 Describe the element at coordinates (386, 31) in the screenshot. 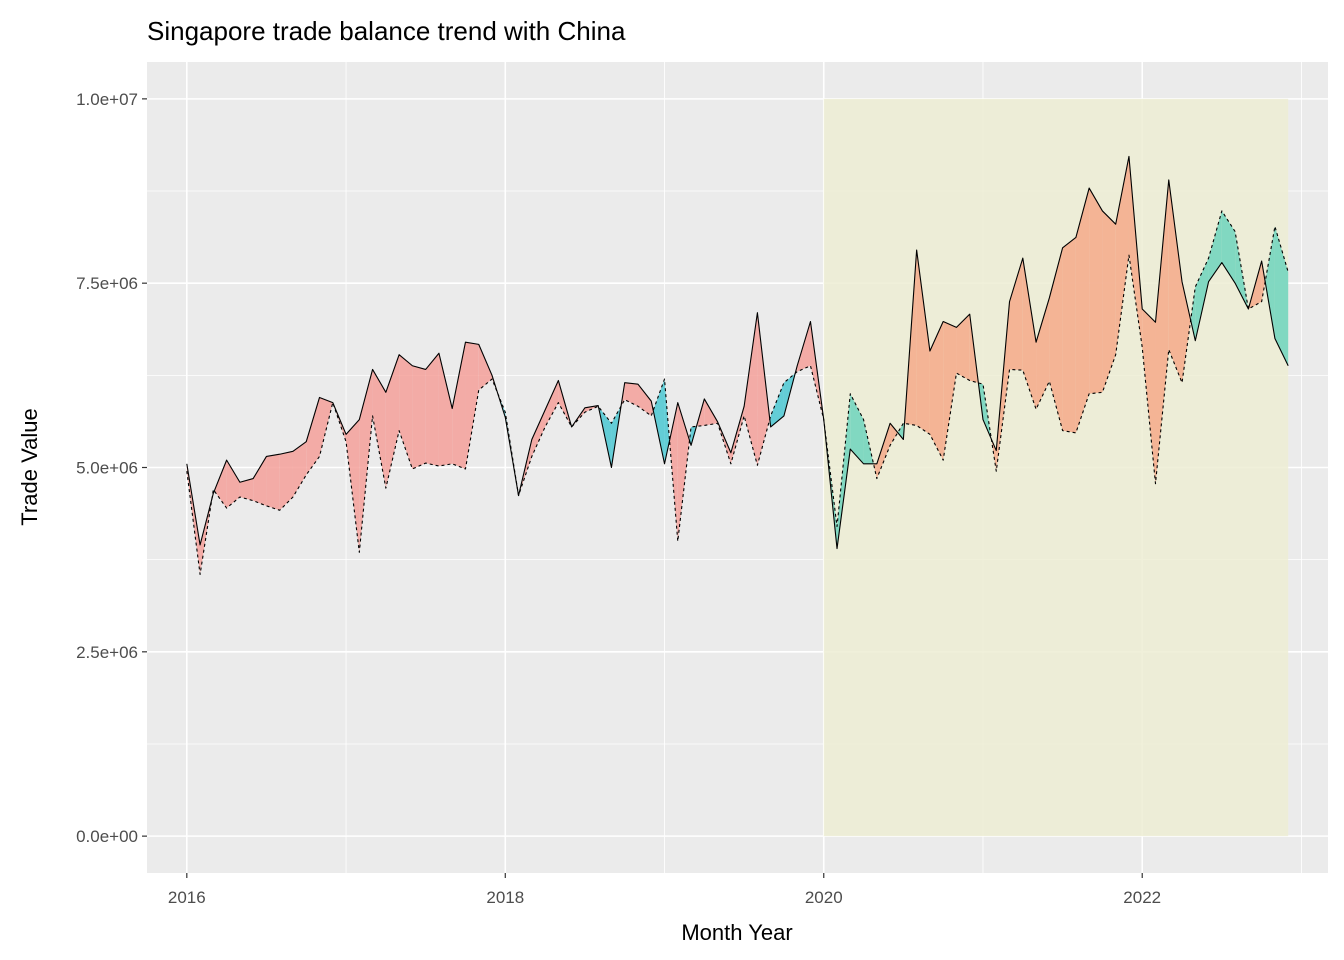

I see `chart-title: Singapore trade balance trend with China` at that location.